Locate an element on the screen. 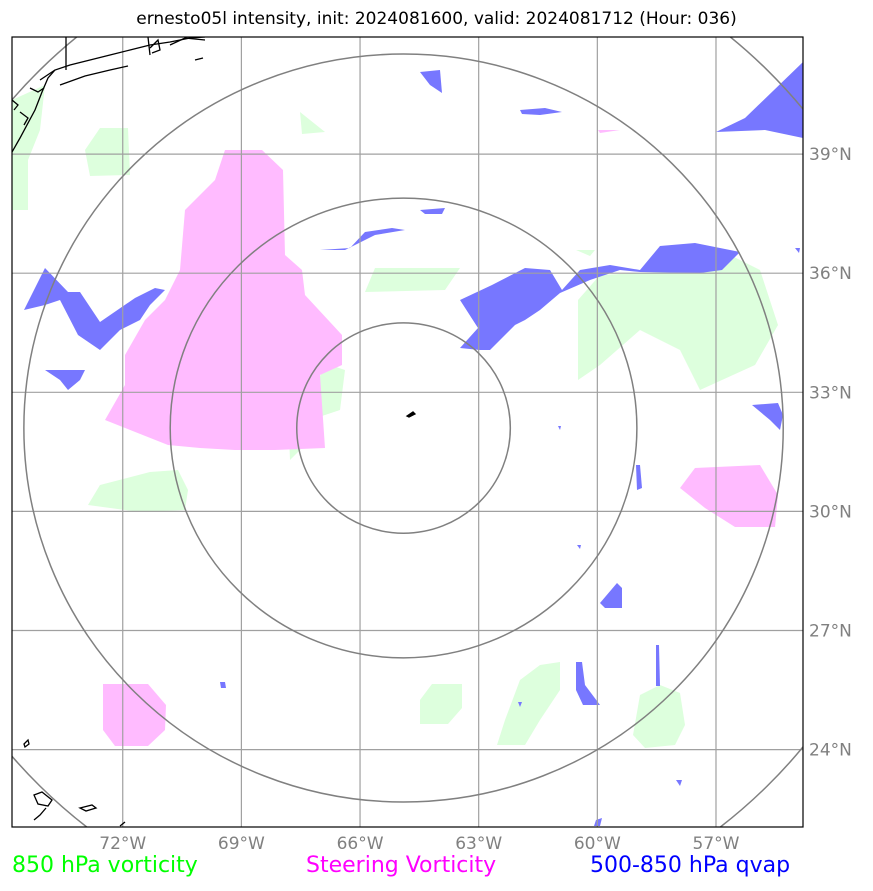  lat-tick-label: 24°N is located at coordinates (830, 751).